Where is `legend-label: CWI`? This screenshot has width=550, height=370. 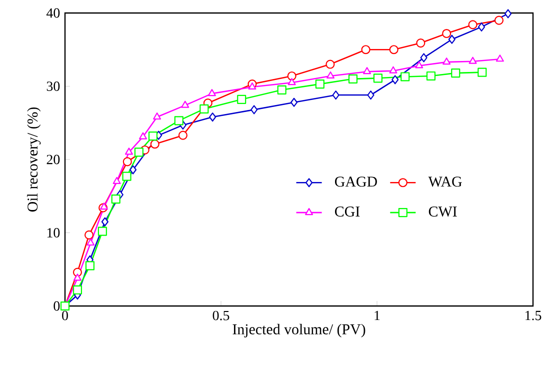 legend-label: CWI is located at coordinates (442, 211).